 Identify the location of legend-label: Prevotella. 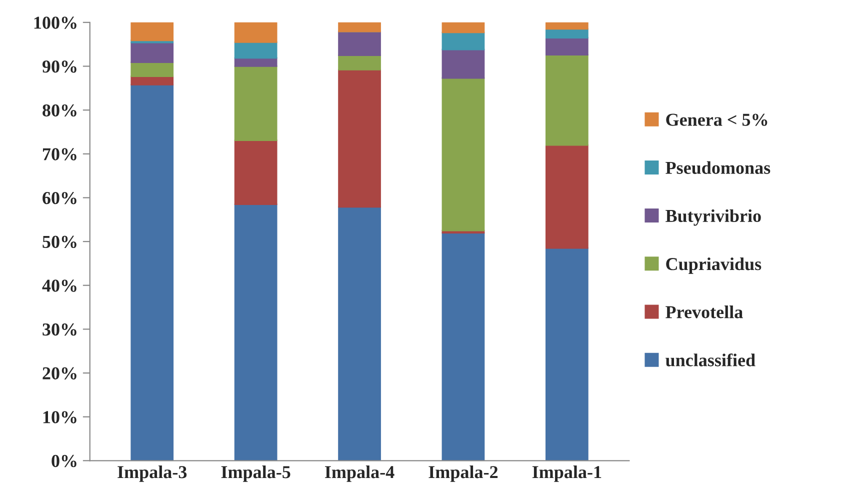
(704, 312).